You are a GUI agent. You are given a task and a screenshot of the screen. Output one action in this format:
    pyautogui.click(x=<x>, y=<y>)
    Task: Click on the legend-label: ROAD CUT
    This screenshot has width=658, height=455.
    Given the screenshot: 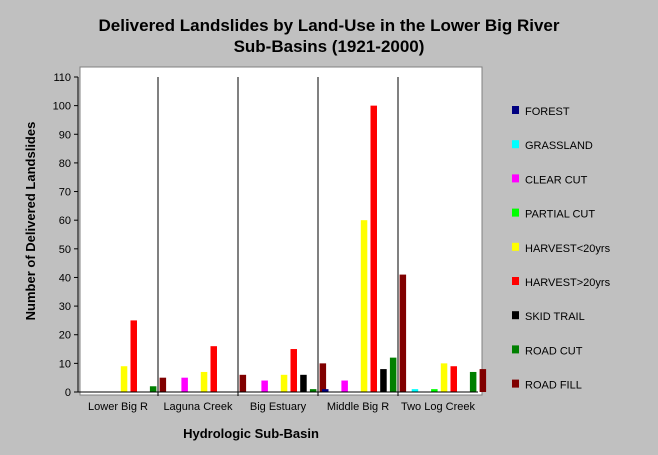 What is the action you would take?
    pyautogui.click(x=554, y=351)
    